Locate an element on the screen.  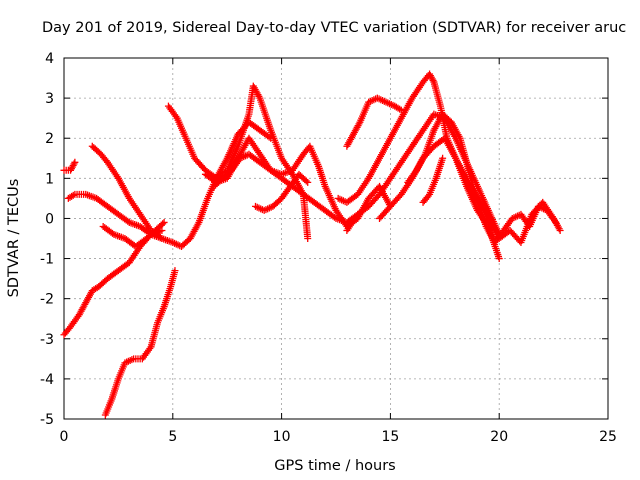
y-tick-label: 0 is located at coordinates (49, 219).